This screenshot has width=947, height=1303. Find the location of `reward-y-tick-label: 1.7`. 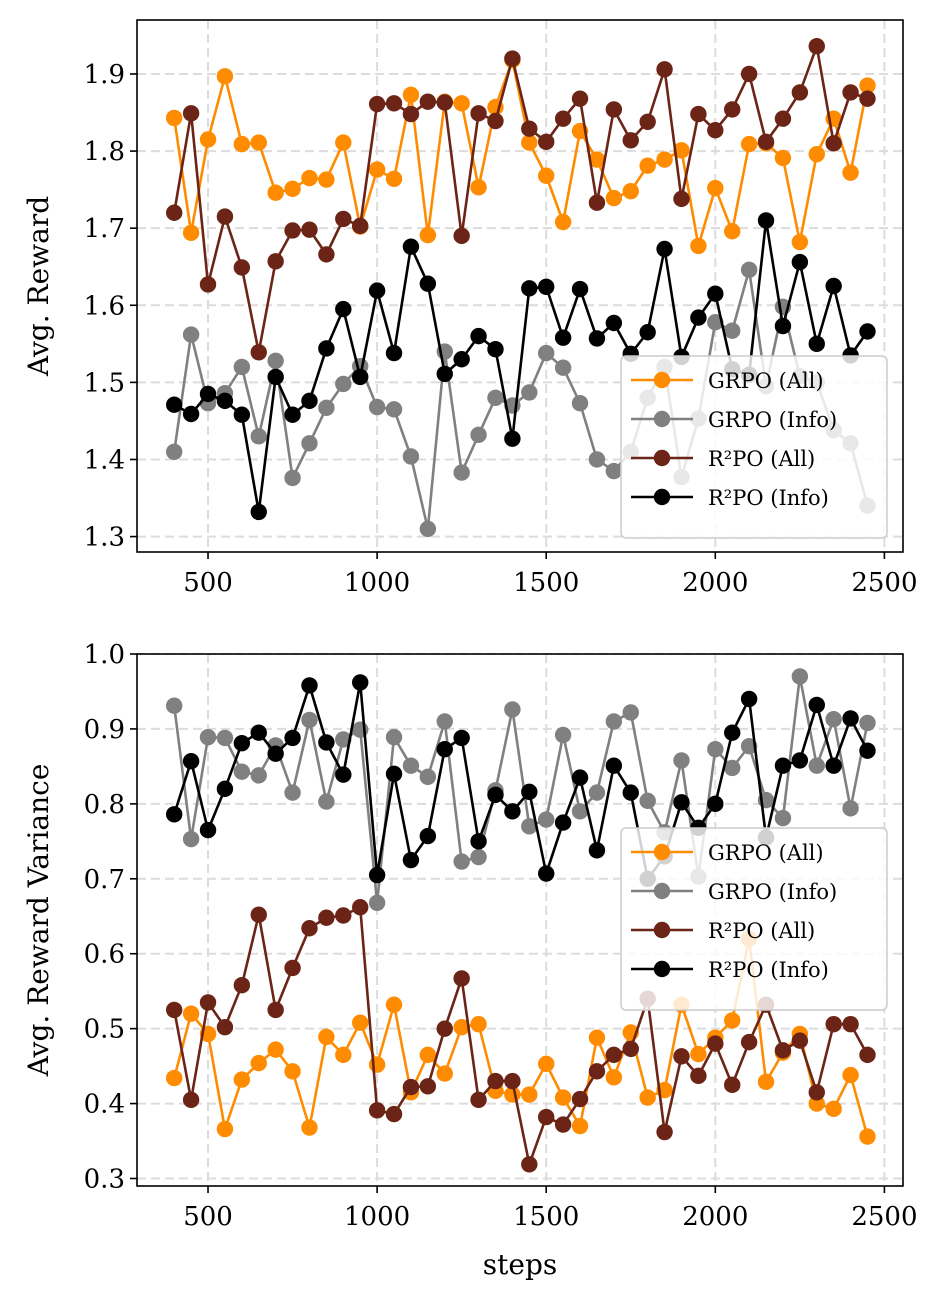

reward-y-tick-label: 1.7 is located at coordinates (104, 229).